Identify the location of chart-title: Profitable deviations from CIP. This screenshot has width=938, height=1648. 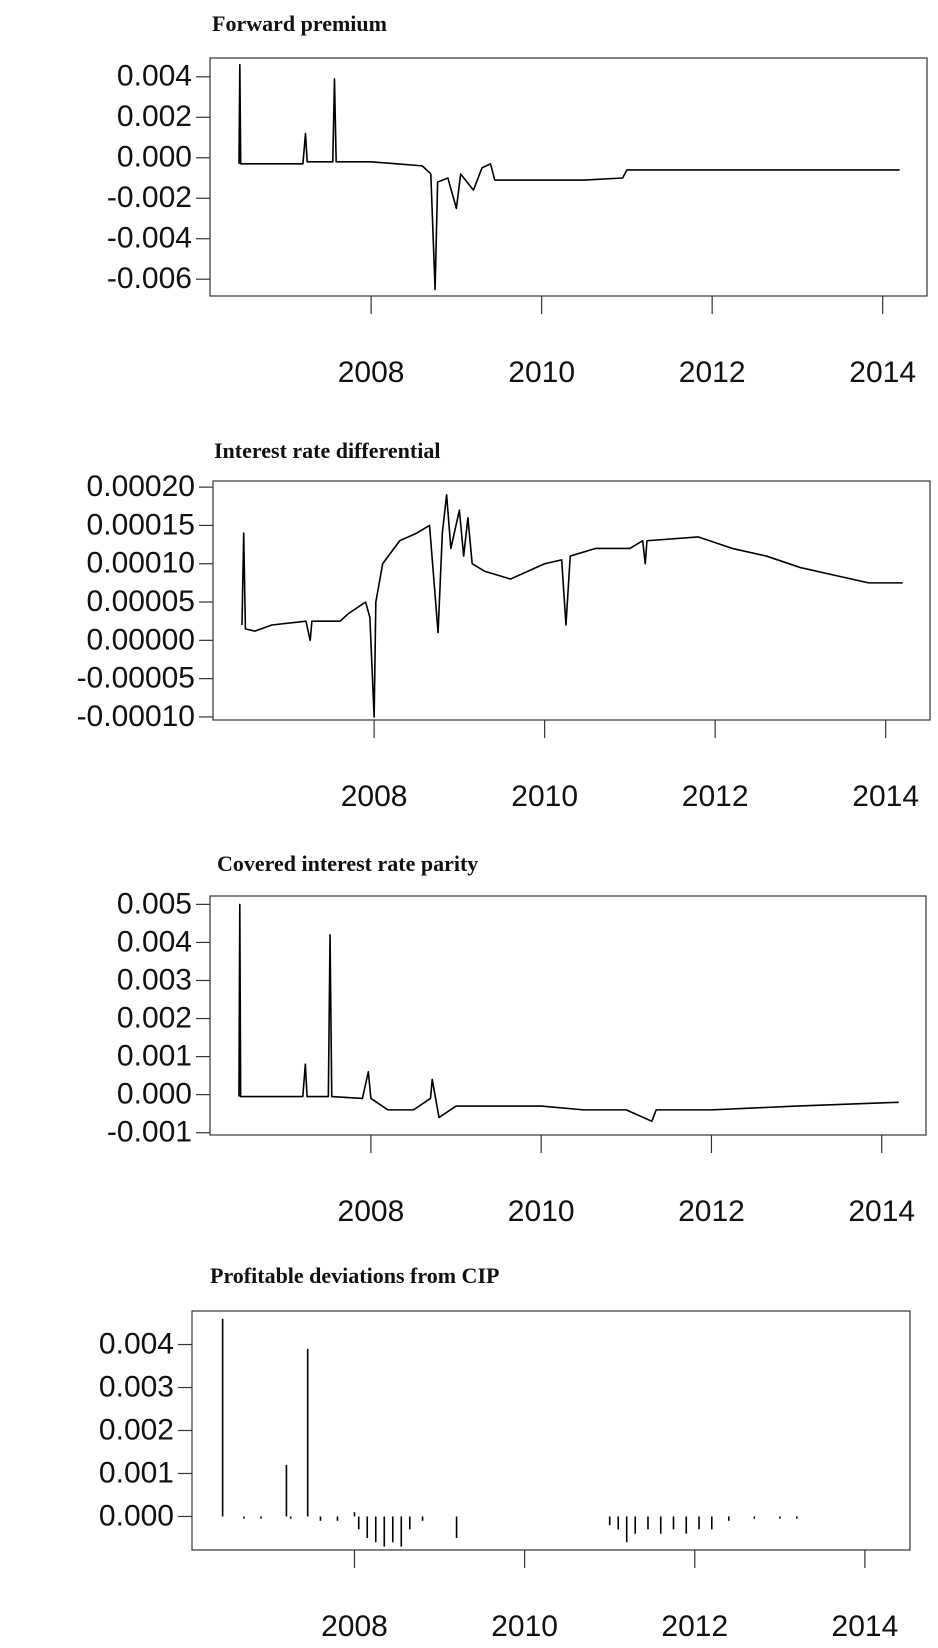
(354, 1275).